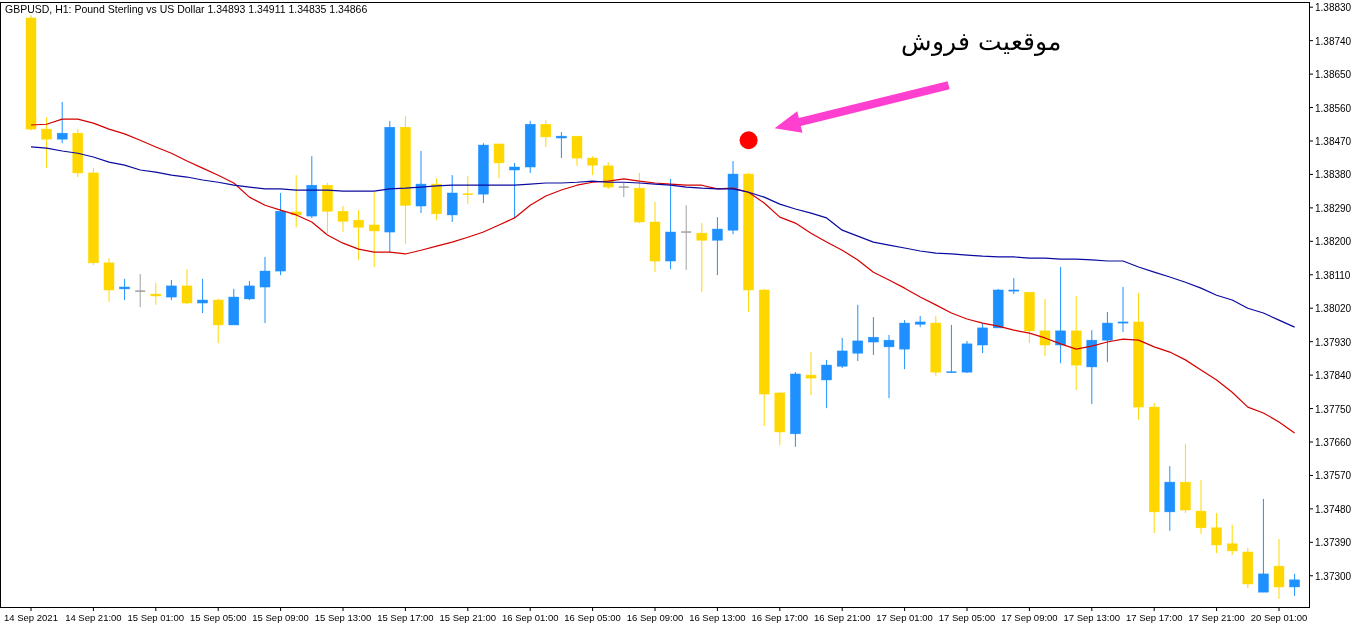  I want to click on y-tick-label: 1.37390, so click(1333, 543).